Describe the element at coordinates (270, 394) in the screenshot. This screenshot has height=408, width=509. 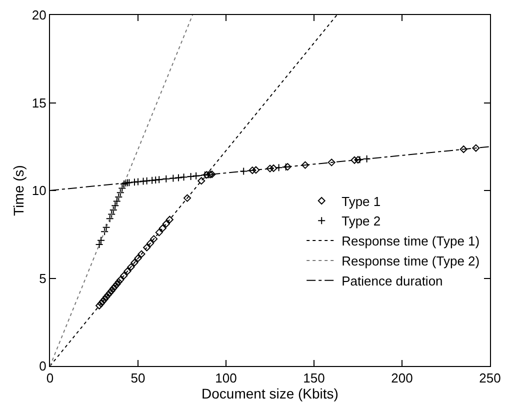
I see `x-axis-title: Document size (Kbits)` at that location.